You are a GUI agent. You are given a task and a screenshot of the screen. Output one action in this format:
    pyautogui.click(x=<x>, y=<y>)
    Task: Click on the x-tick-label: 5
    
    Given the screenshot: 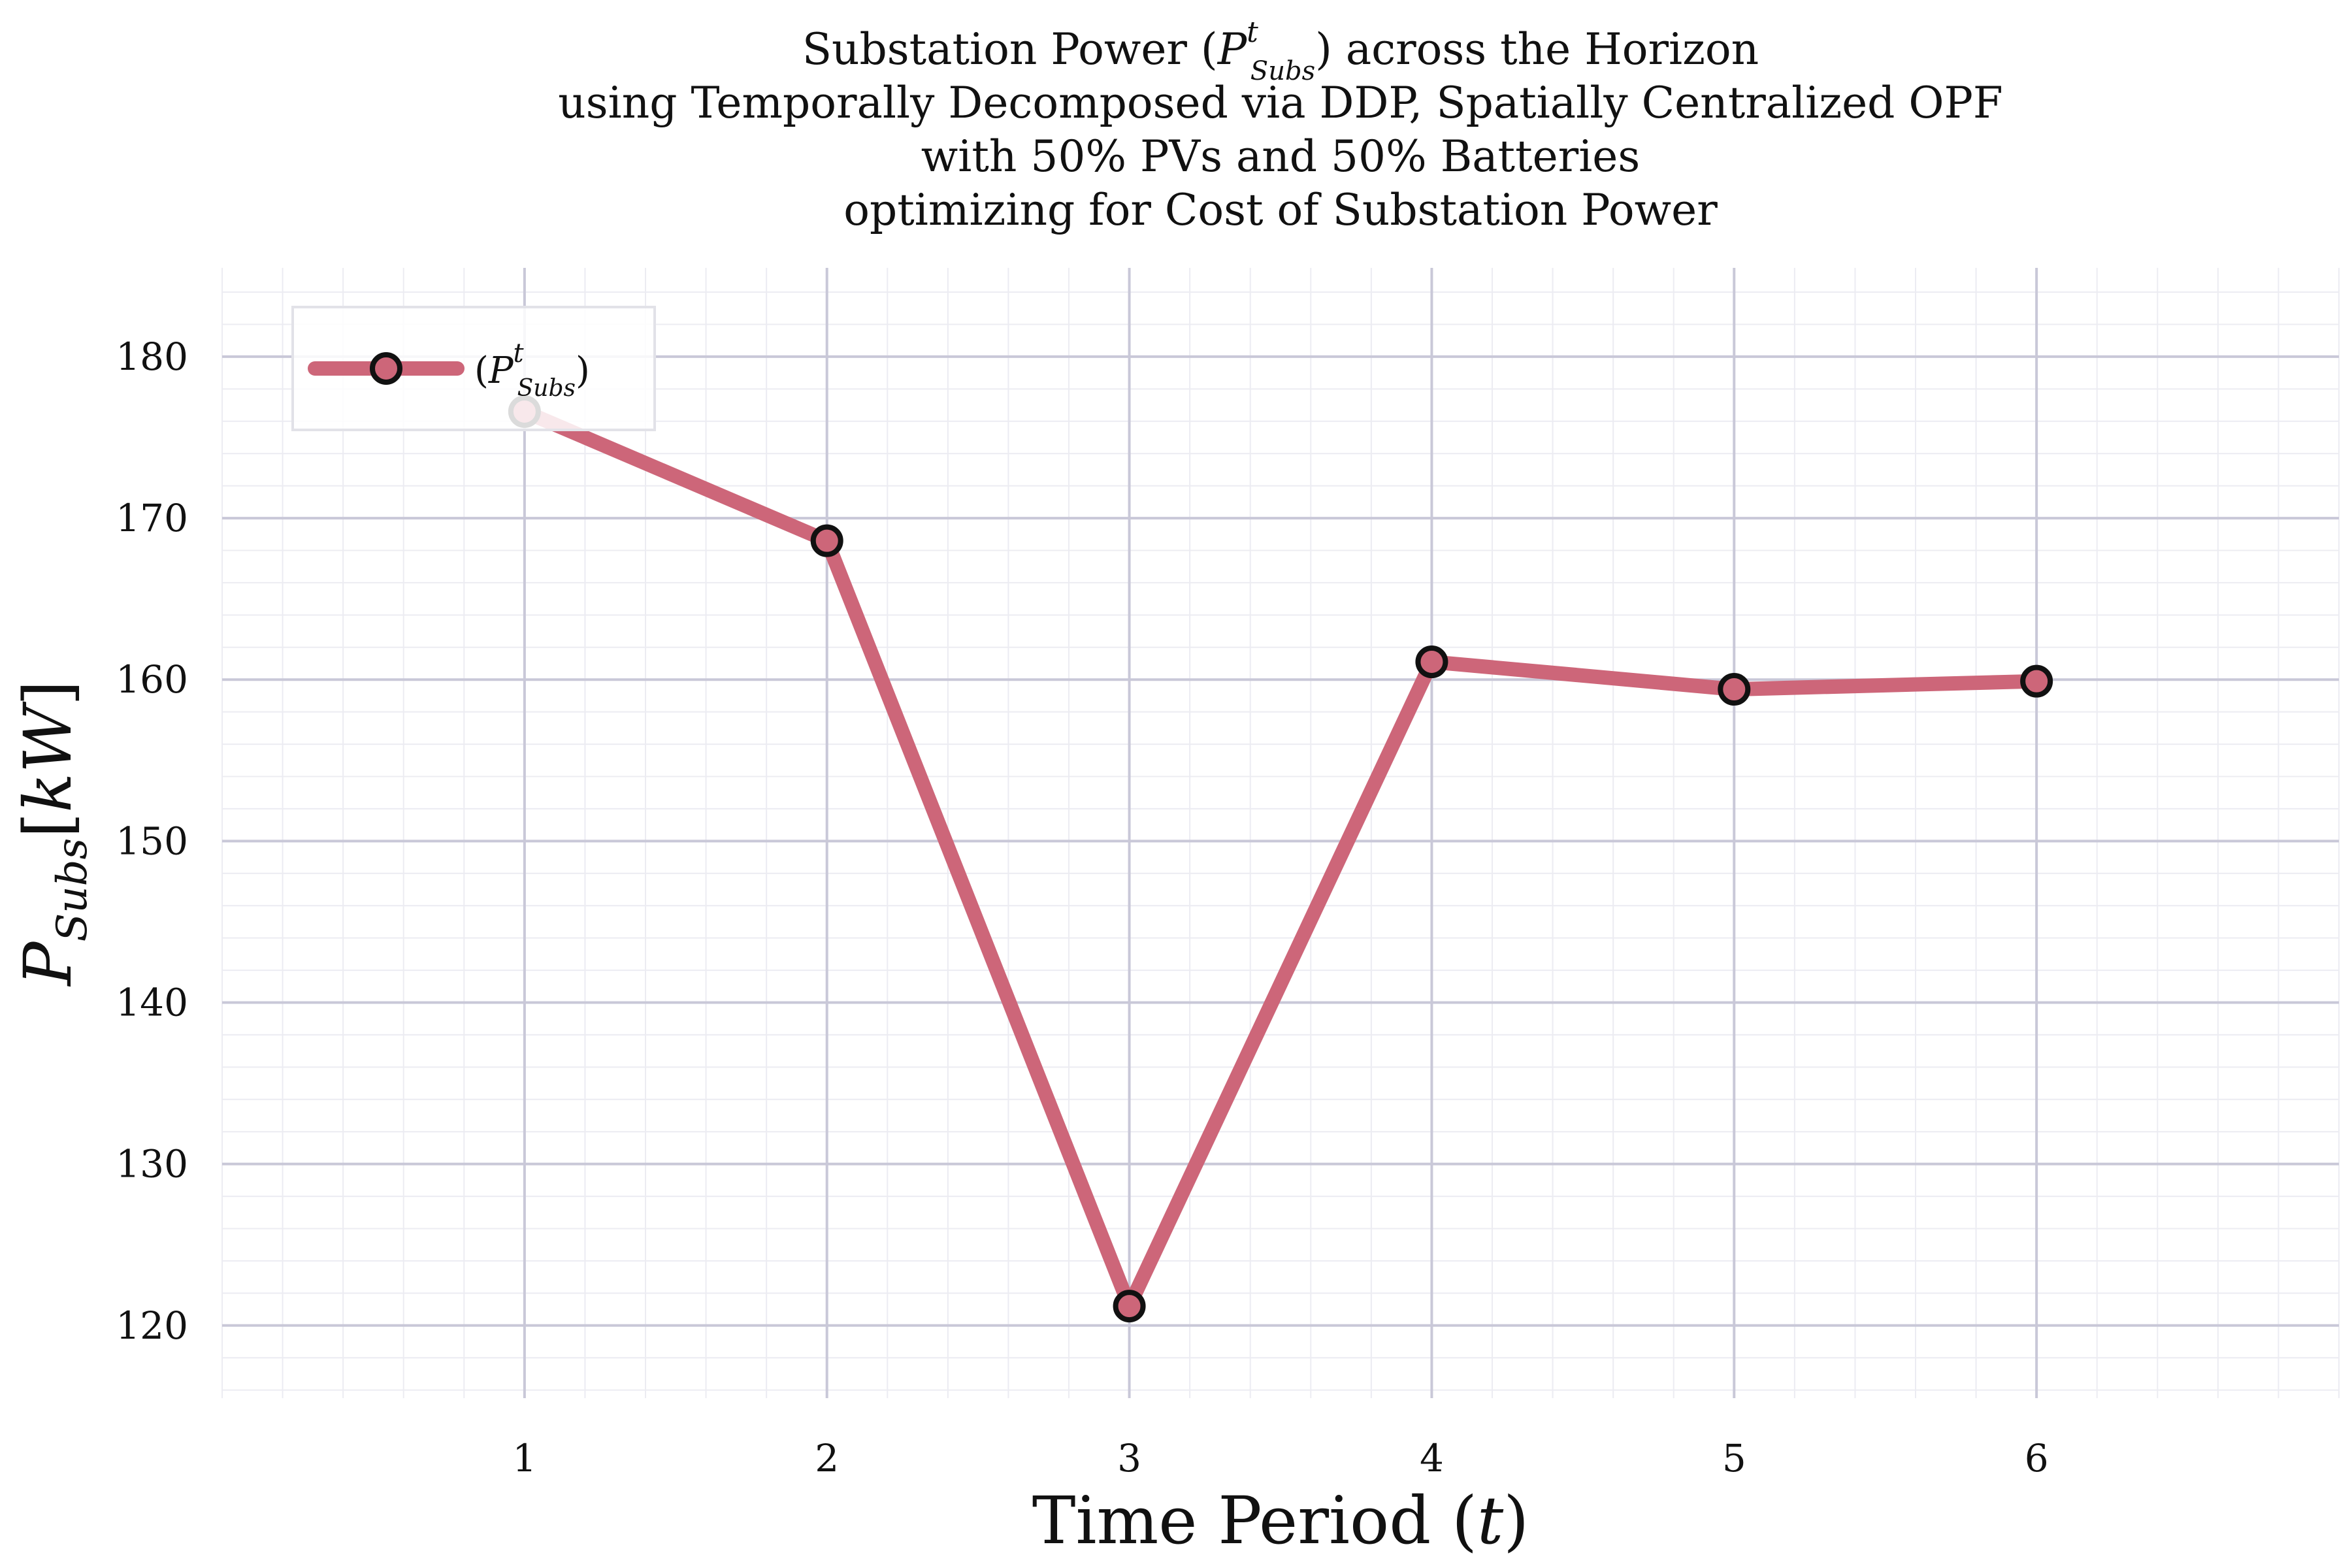 What is the action you would take?
    pyautogui.click(x=1734, y=1458)
    